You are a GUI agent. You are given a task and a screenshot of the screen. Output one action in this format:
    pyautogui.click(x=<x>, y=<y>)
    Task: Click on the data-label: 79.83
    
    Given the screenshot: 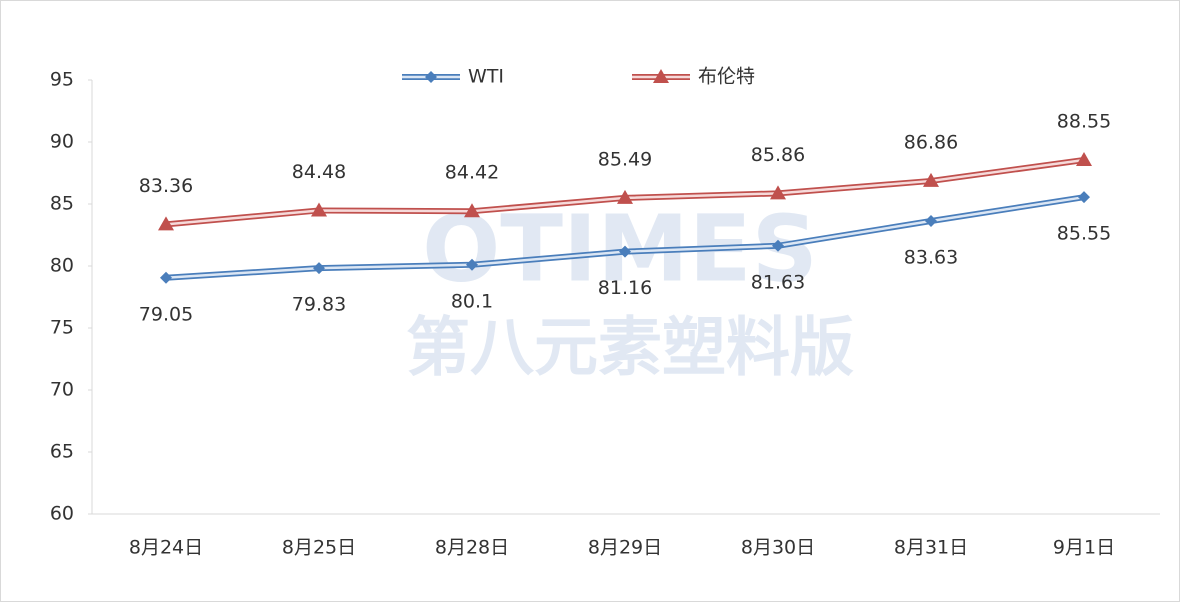 What is the action you would take?
    pyautogui.click(x=319, y=305)
    